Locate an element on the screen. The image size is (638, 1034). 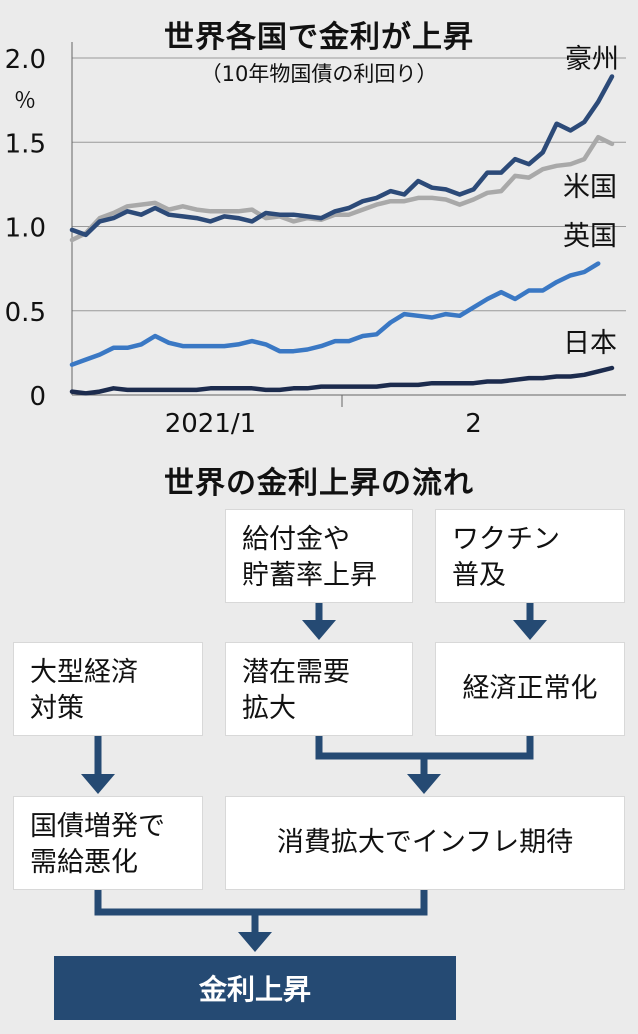
flow-title: 世界の金利上昇の流れ is located at coordinates (319, 483).